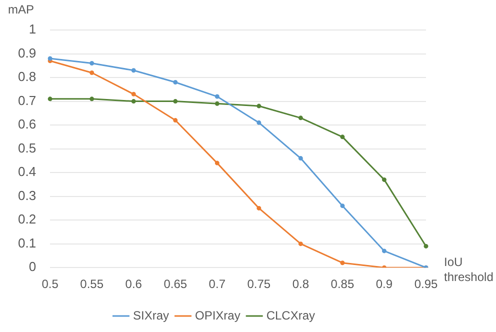 This screenshot has width=496, height=332. Describe the element at coordinates (27, 52) in the screenshot. I see `y-tick-label: 0.9` at that location.